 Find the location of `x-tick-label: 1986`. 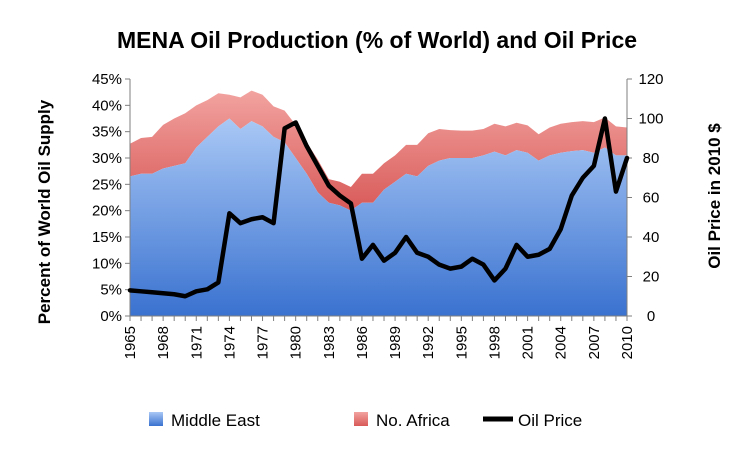

x-tick-label: 1986 is located at coordinates (362, 342).